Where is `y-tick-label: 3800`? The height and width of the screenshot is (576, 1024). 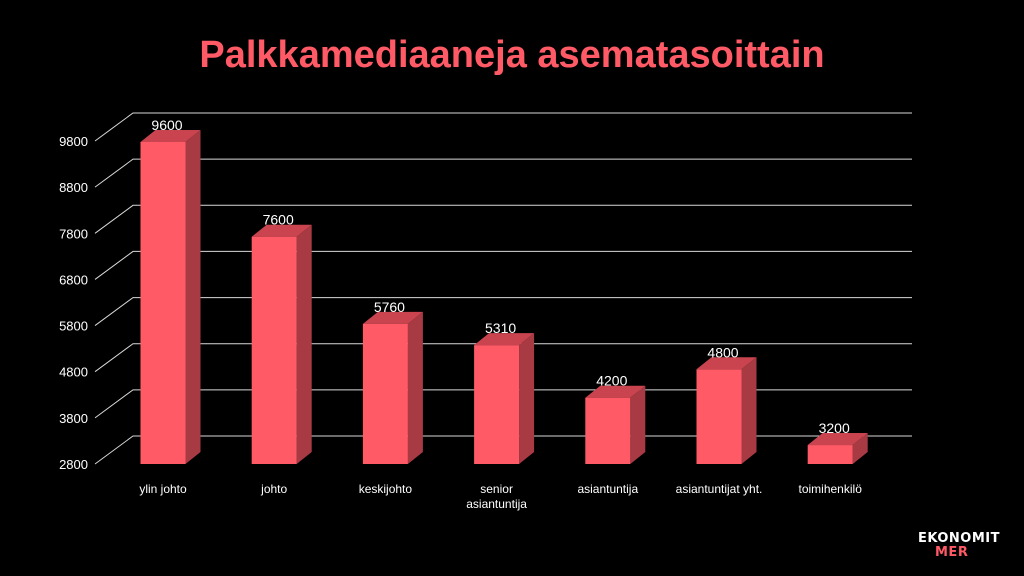
y-tick-label: 3800 is located at coordinates (73, 418).